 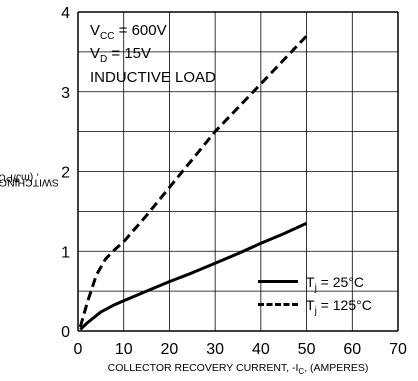 I want to click on legend-swatch-solid, so click(x=278, y=281).